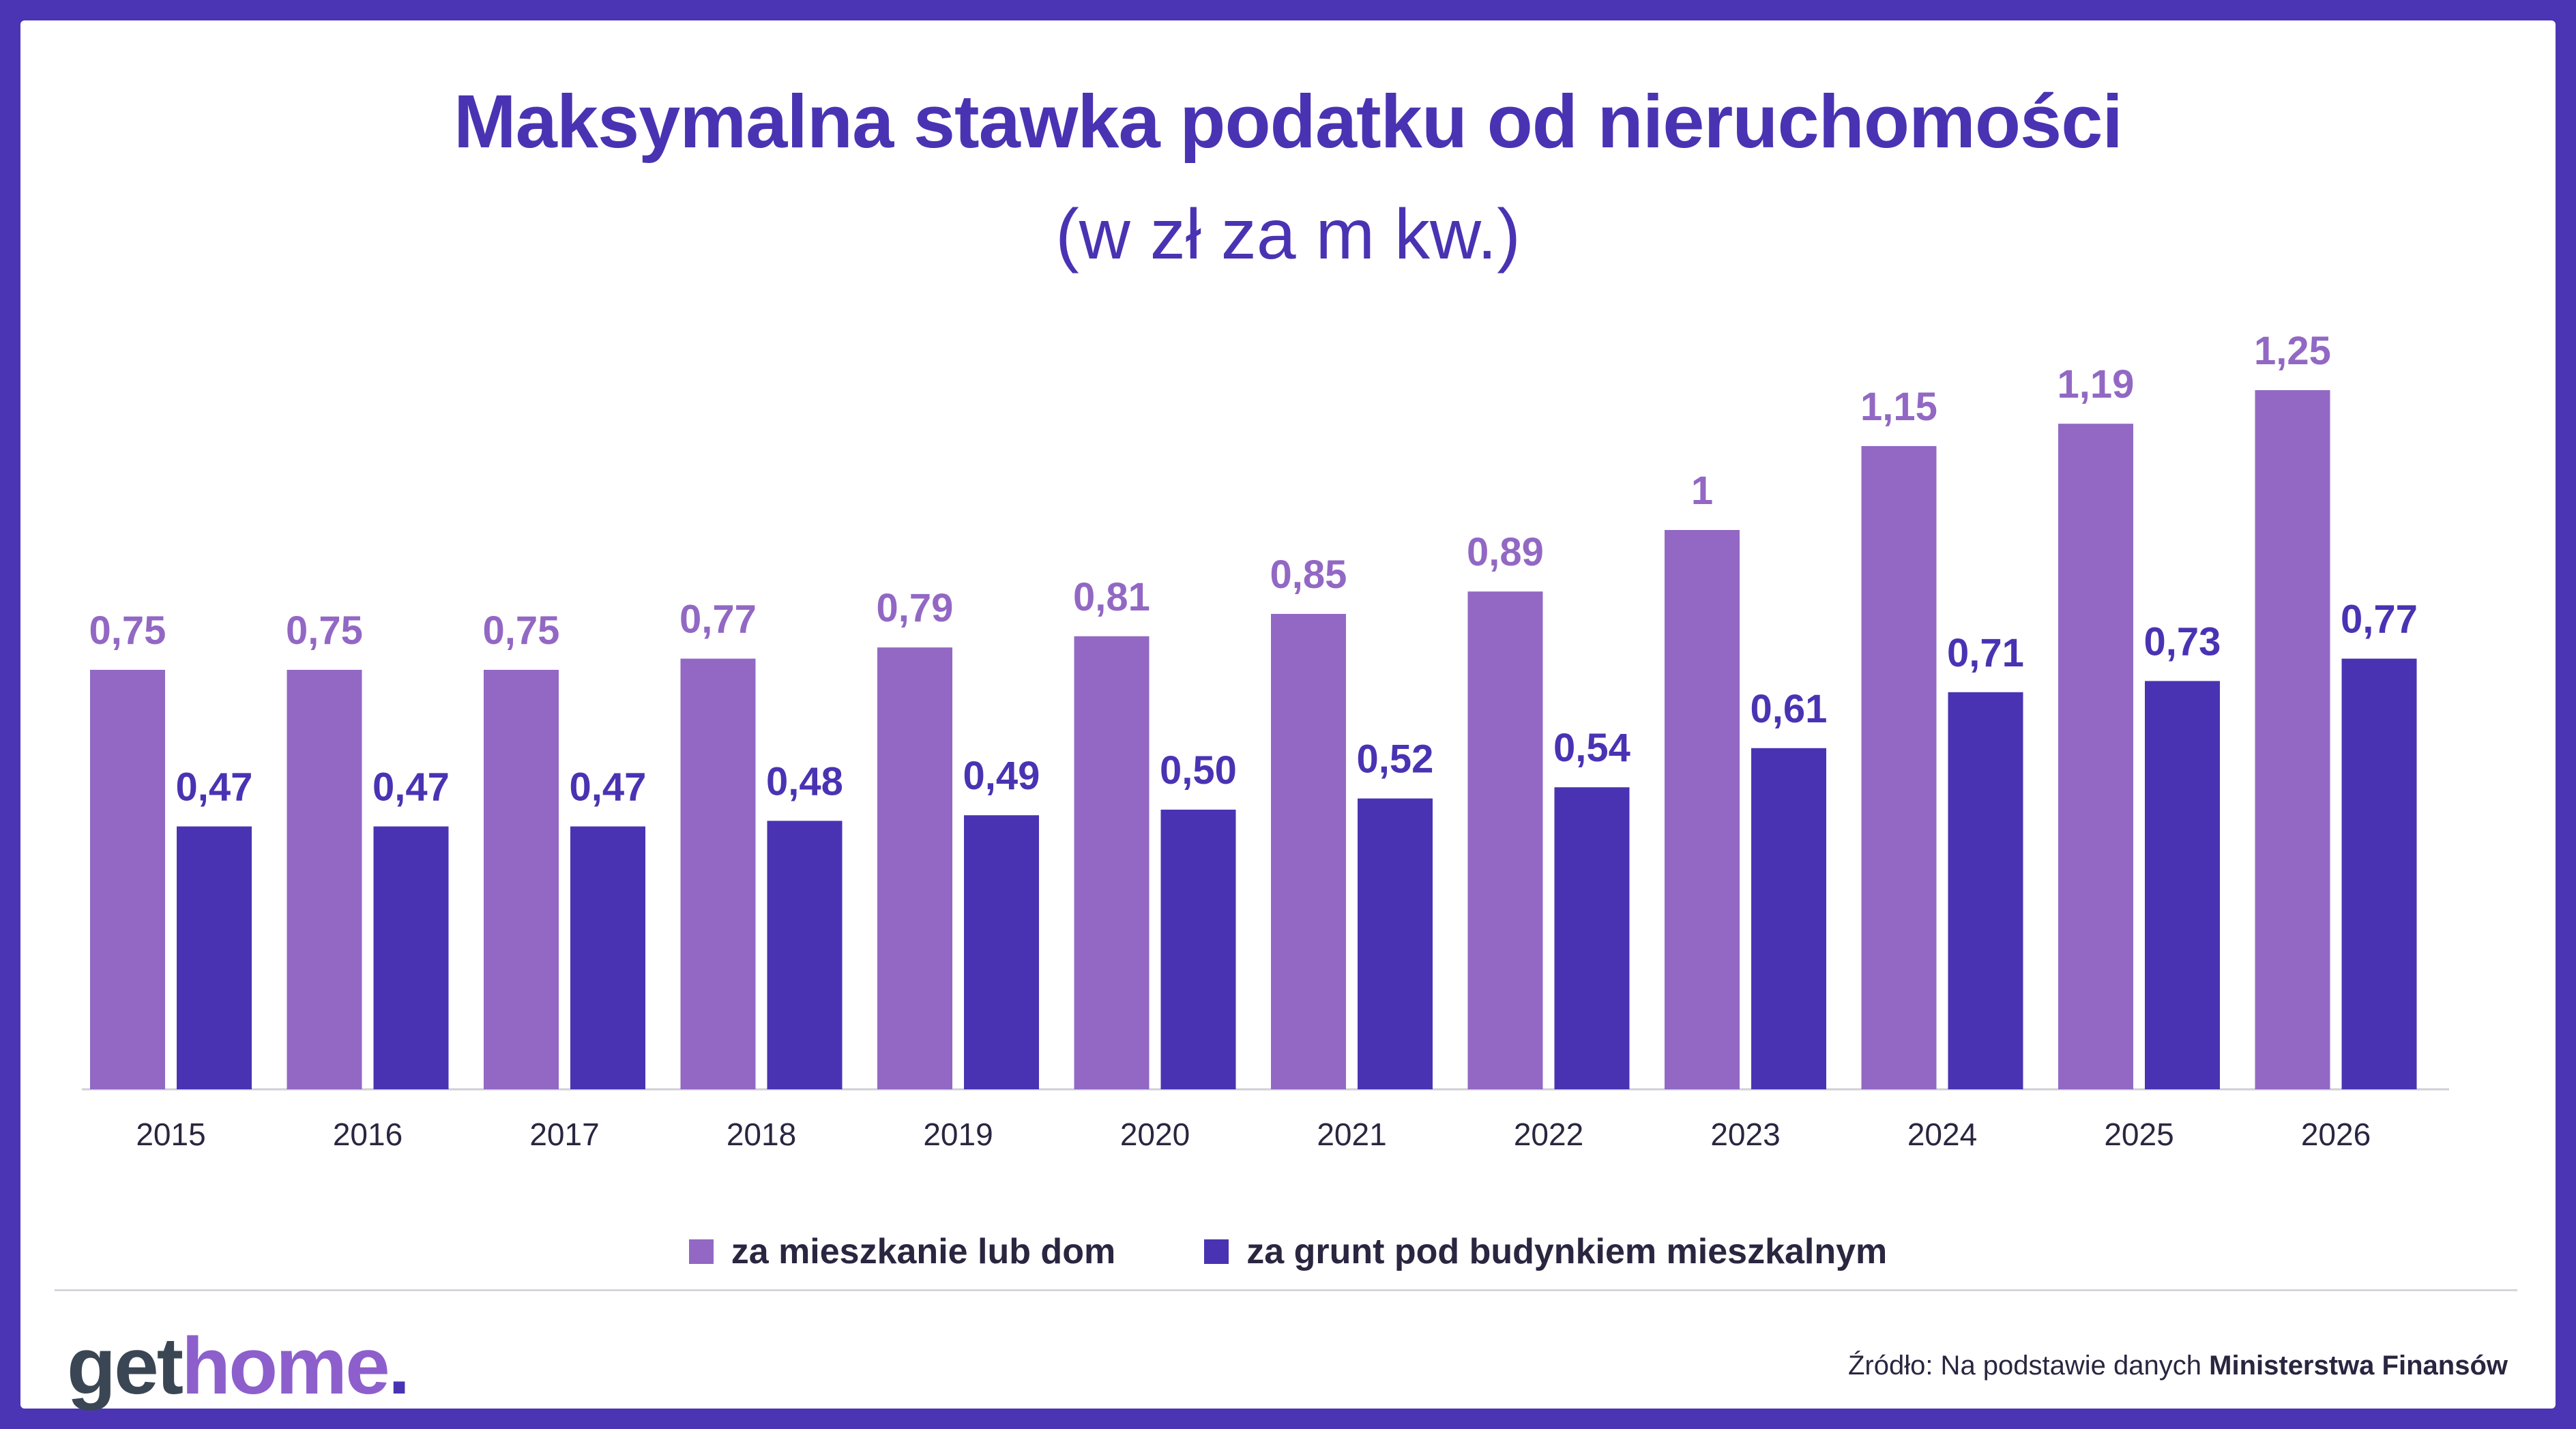 The width and height of the screenshot is (2576, 1429). I want to click on source-bold: Ministerstwa Finansów, so click(2358, 1366).